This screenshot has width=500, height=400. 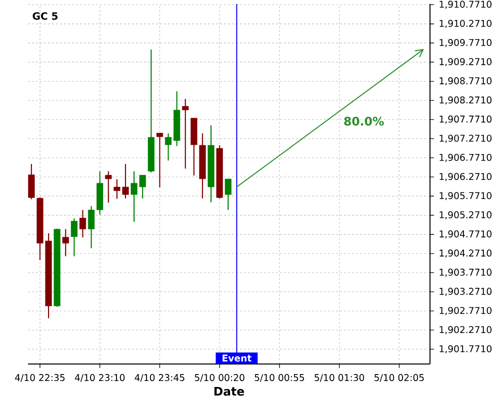 I want to click on y-tick-label: 1,907.7710, so click(x=466, y=120).